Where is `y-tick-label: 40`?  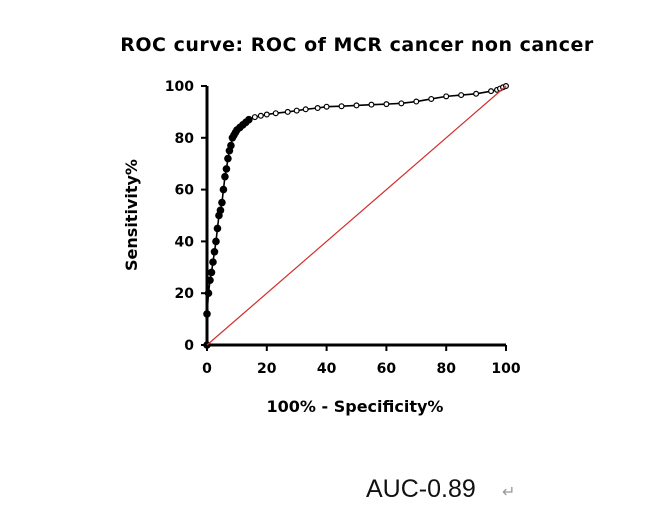
y-tick-label: 40 is located at coordinates (185, 242).